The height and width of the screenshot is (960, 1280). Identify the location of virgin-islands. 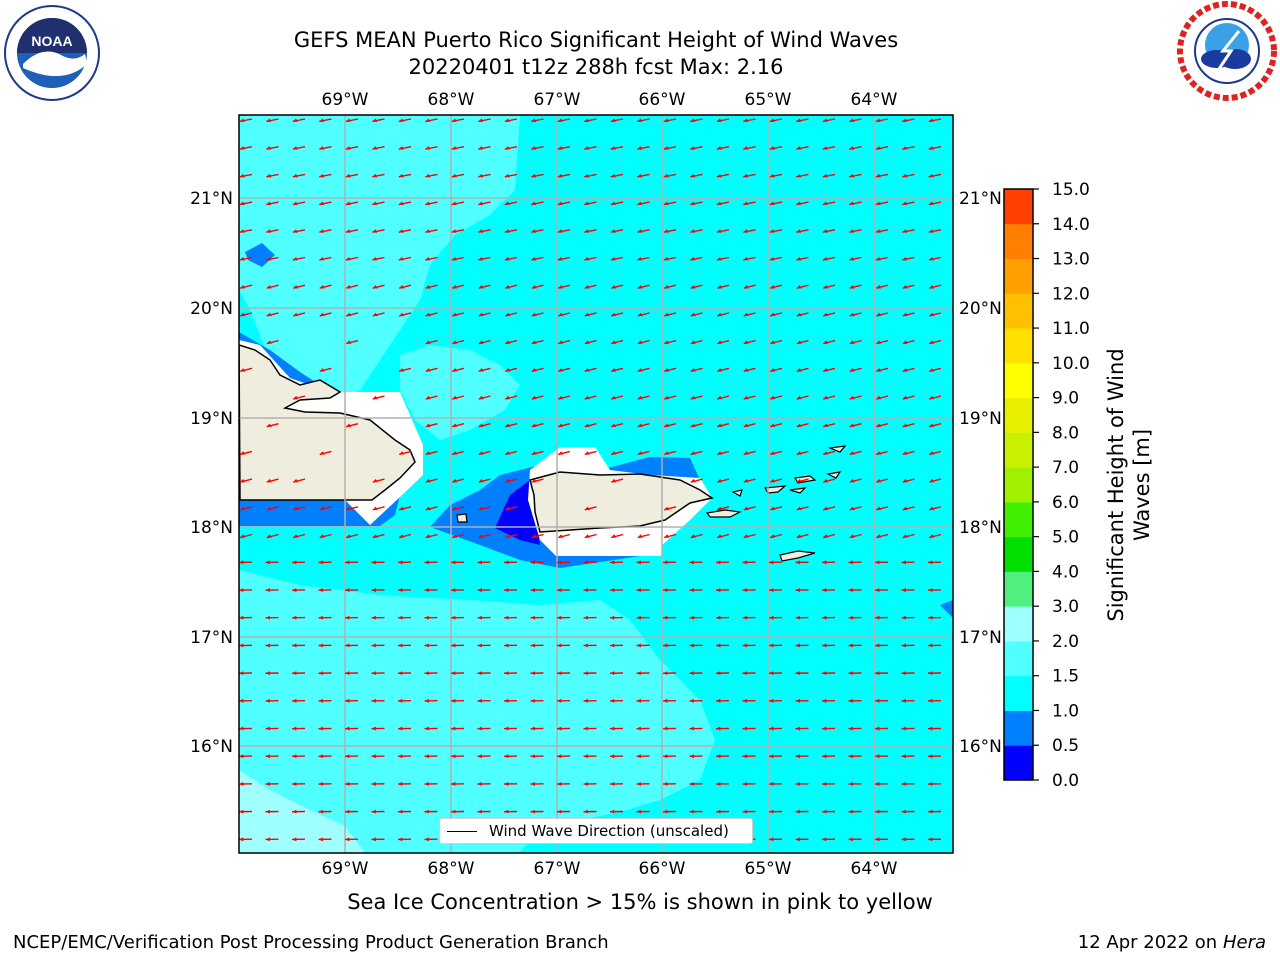
(834, 475).